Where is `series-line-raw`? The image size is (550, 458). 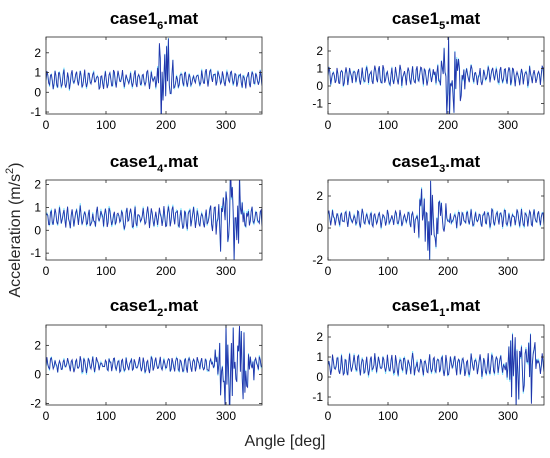
series-line-raw is located at coordinates (154, 220).